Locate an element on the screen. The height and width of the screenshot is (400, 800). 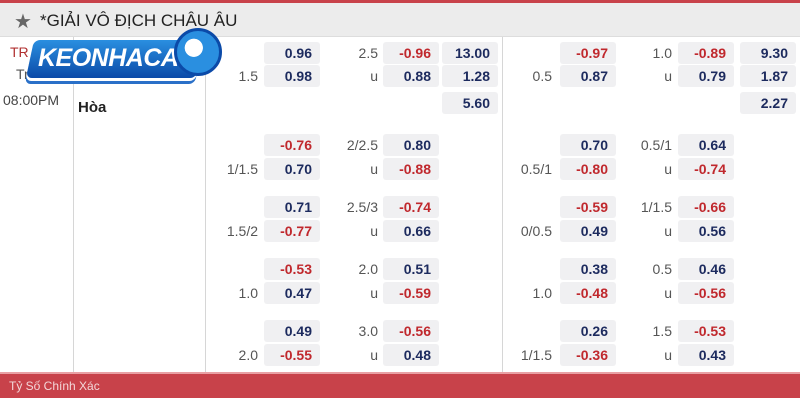
correct-score-bar: Tỷ Số Chính Xác is located at coordinates (400, 385).